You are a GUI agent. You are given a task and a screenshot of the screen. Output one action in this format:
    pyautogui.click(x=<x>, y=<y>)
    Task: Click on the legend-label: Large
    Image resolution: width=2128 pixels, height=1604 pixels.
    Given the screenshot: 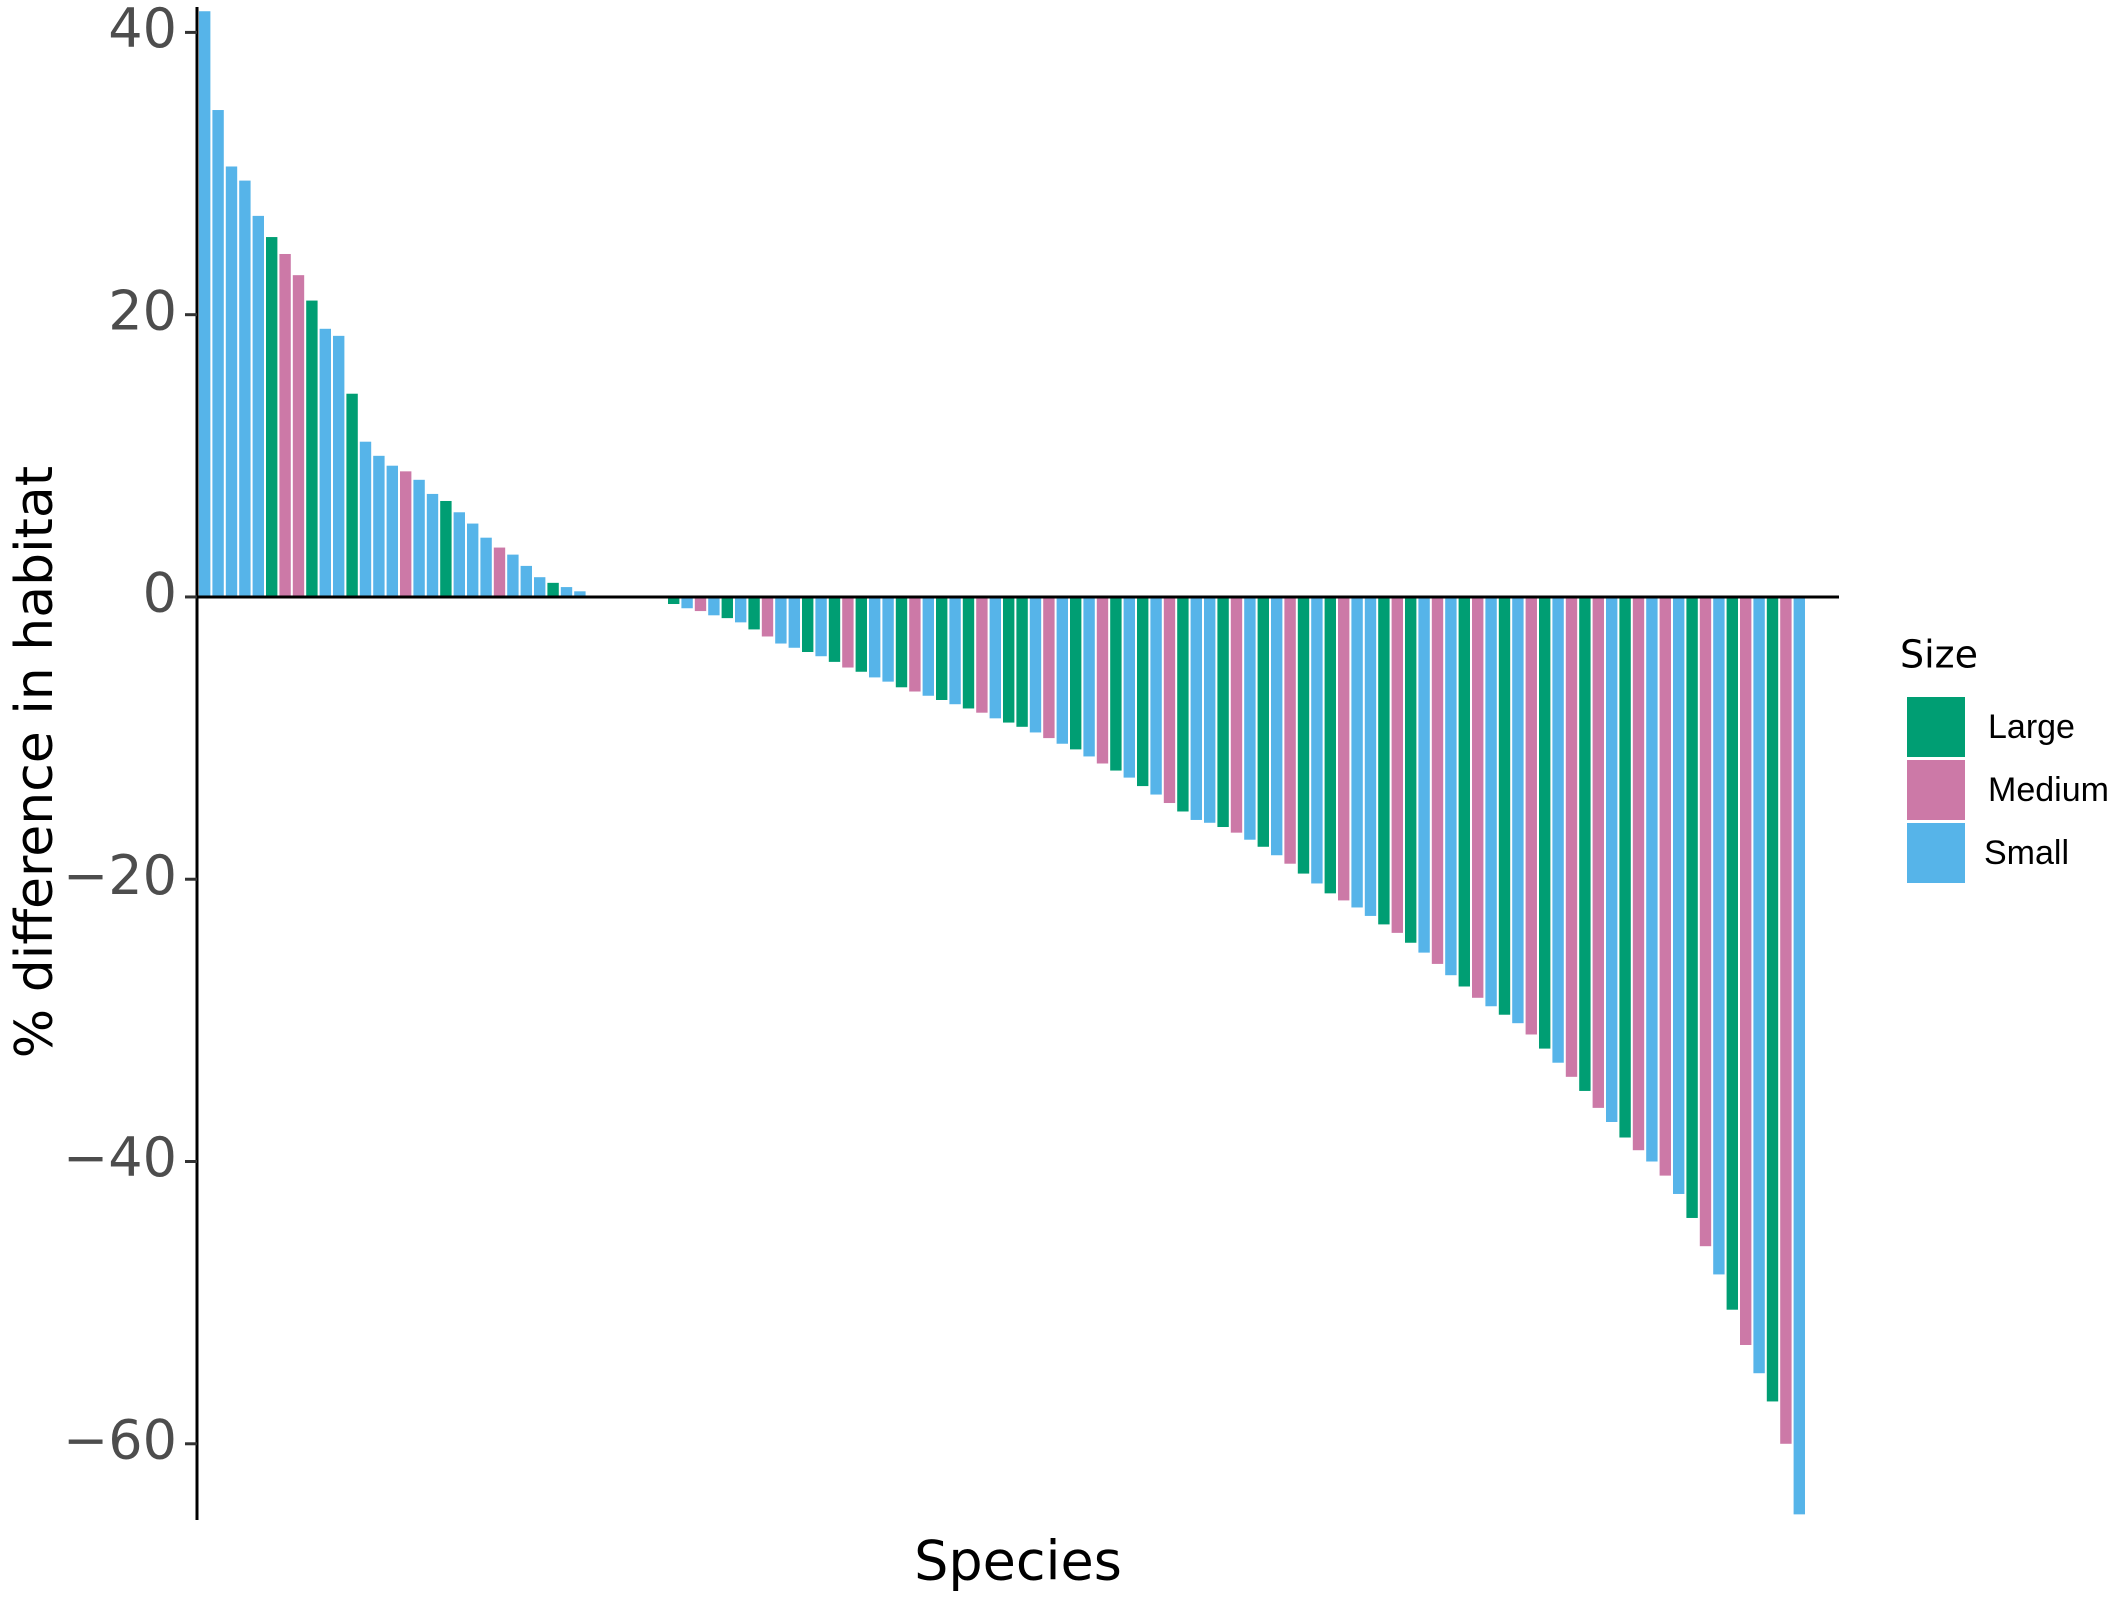 What is the action you would take?
    pyautogui.click(x=2031, y=727)
    